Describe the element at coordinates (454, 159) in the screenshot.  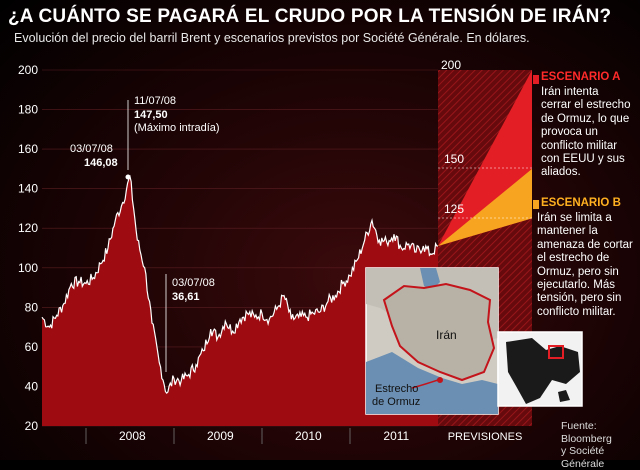
I see `forecast-label-150: 150` at that location.